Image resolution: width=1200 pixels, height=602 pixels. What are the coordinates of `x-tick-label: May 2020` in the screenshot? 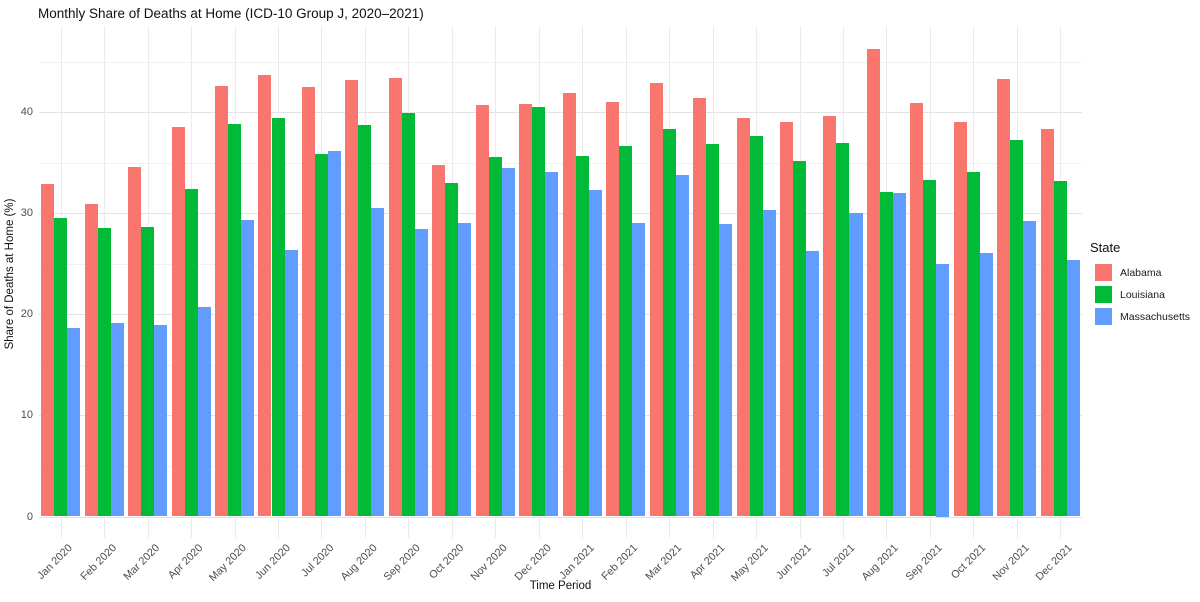 It's located at (228, 563).